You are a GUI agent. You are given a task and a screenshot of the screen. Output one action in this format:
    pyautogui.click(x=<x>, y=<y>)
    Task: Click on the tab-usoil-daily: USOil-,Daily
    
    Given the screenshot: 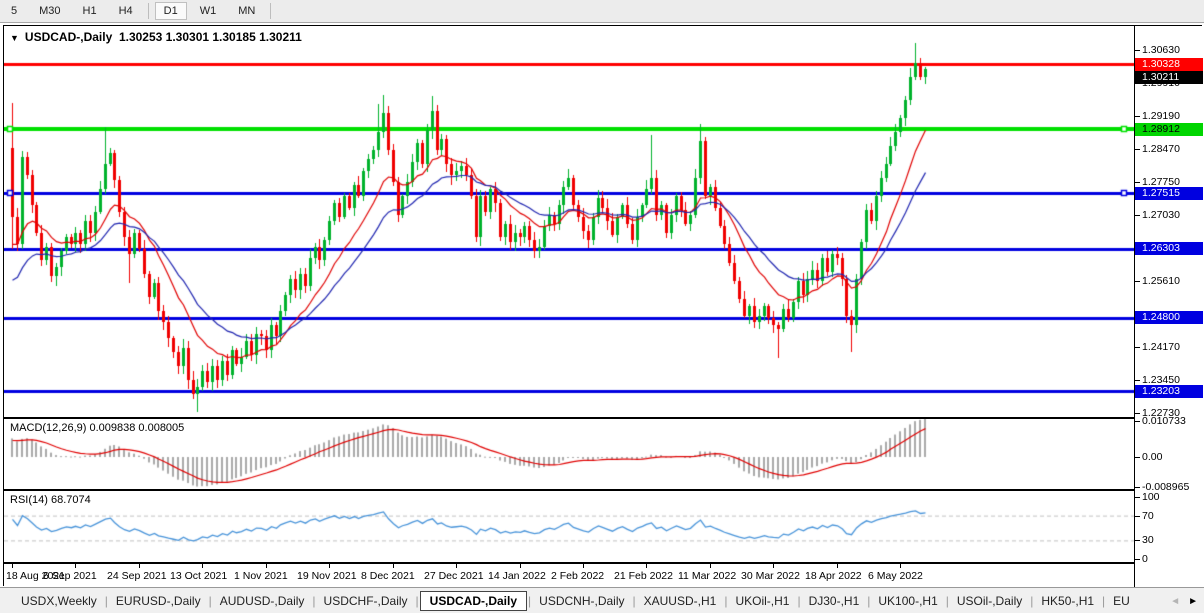 What is the action you would take?
    pyautogui.click(x=989, y=600)
    